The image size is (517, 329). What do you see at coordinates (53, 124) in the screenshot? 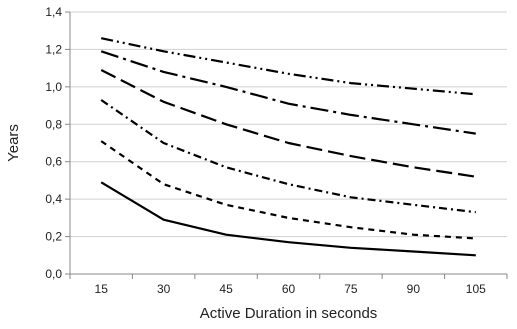
I see `y-tick-label: 0,8` at bounding box center [53, 124].